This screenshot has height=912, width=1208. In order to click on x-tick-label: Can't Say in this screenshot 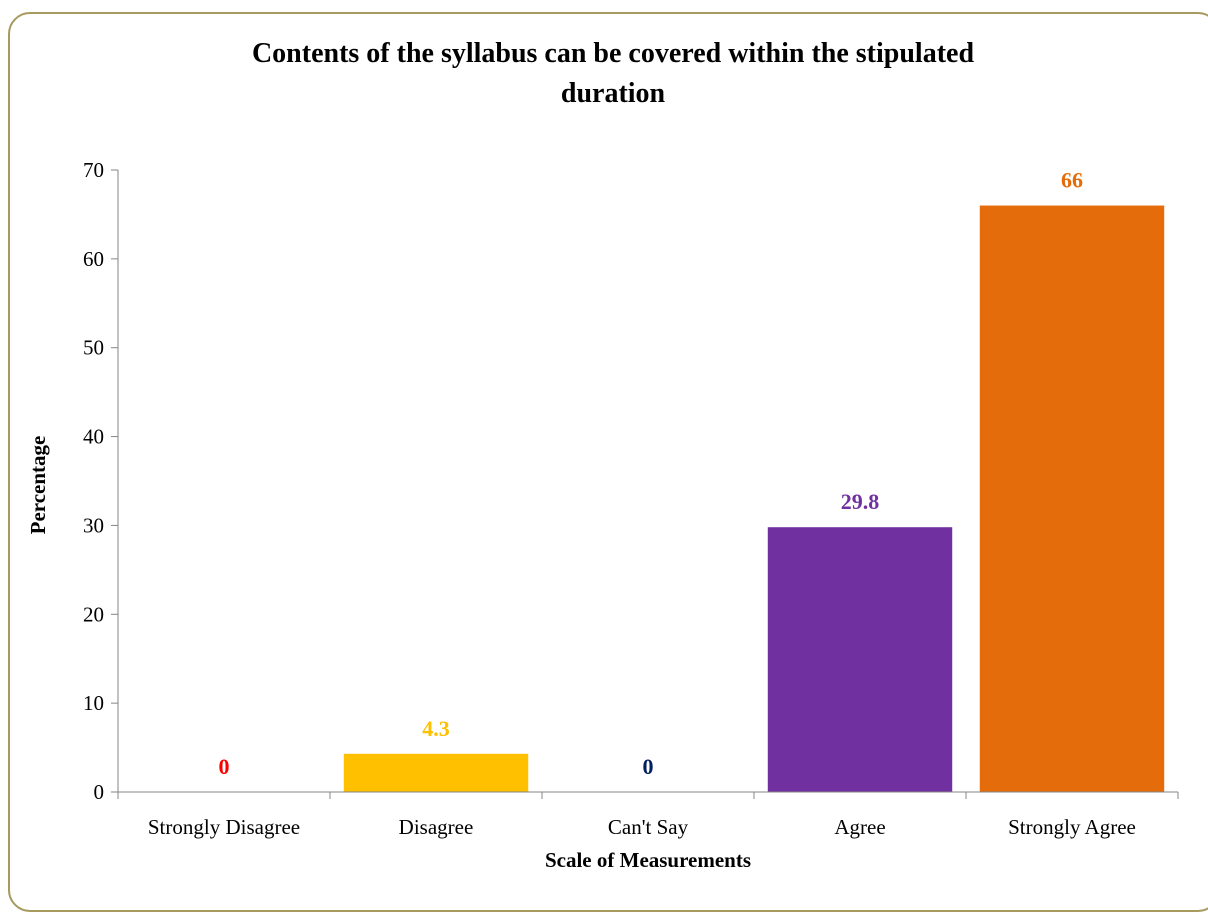, I will do `click(648, 827)`.